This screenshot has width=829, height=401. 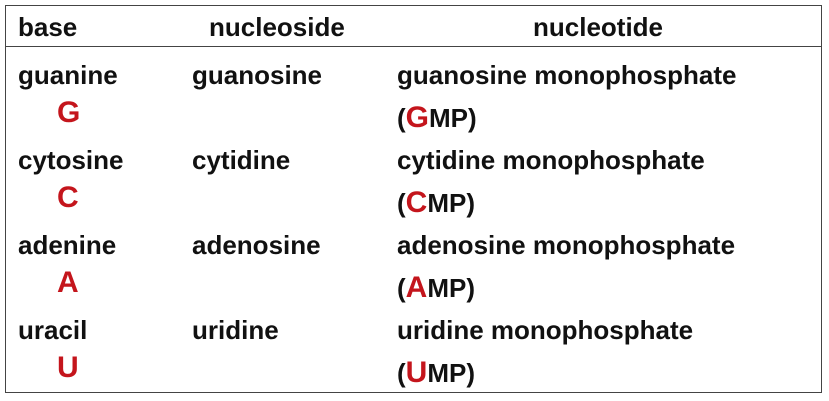 What do you see at coordinates (257, 75) in the screenshot?
I see `nucleoside-name: guanosine` at bounding box center [257, 75].